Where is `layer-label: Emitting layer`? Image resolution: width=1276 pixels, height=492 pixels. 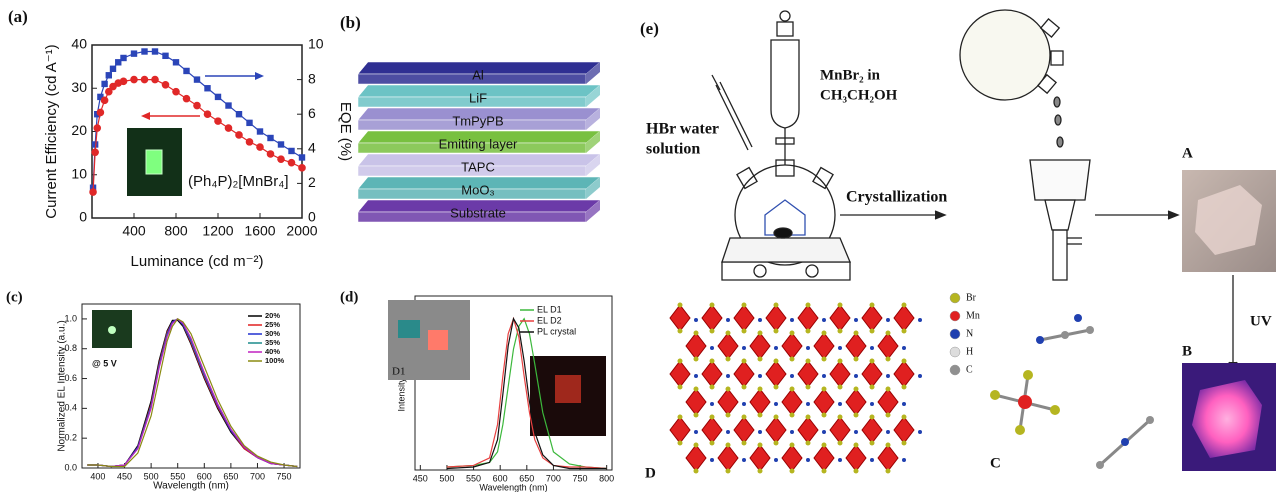
layer-label: Emitting layer is located at coordinates (478, 143).